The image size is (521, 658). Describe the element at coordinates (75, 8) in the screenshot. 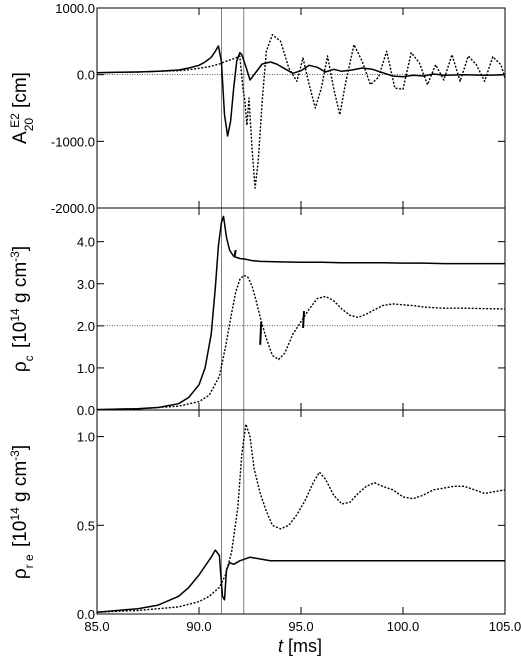

I see `y-tick-label: 1000.0` at that location.